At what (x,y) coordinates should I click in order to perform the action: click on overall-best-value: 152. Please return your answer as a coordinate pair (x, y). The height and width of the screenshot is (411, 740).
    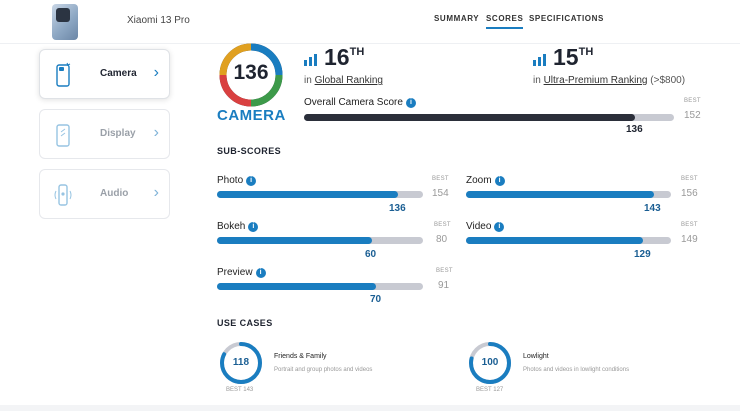
    Looking at the image, I should click on (692, 115).